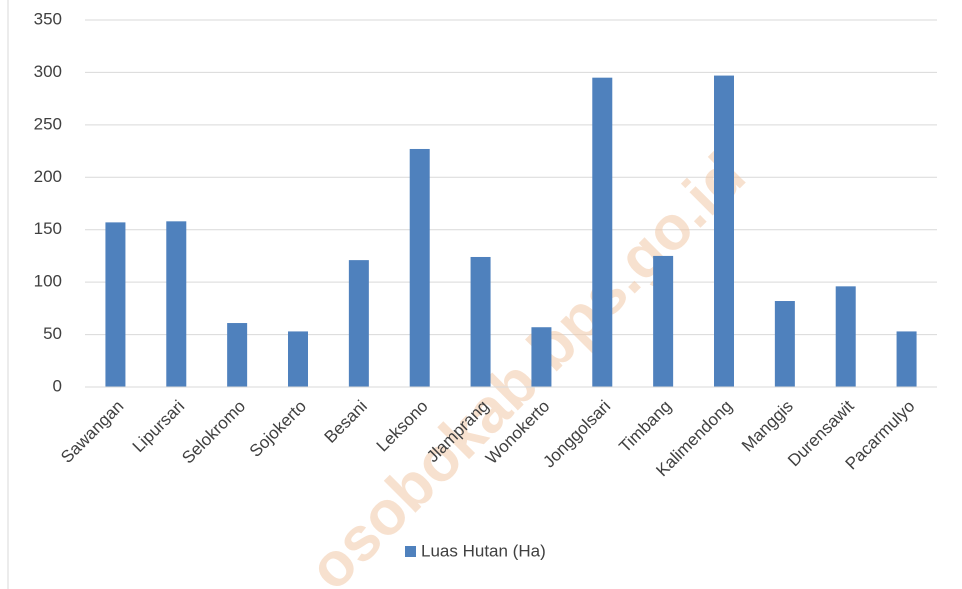  Describe the element at coordinates (52, 333) in the screenshot. I see `y-tick-label: 50` at that location.